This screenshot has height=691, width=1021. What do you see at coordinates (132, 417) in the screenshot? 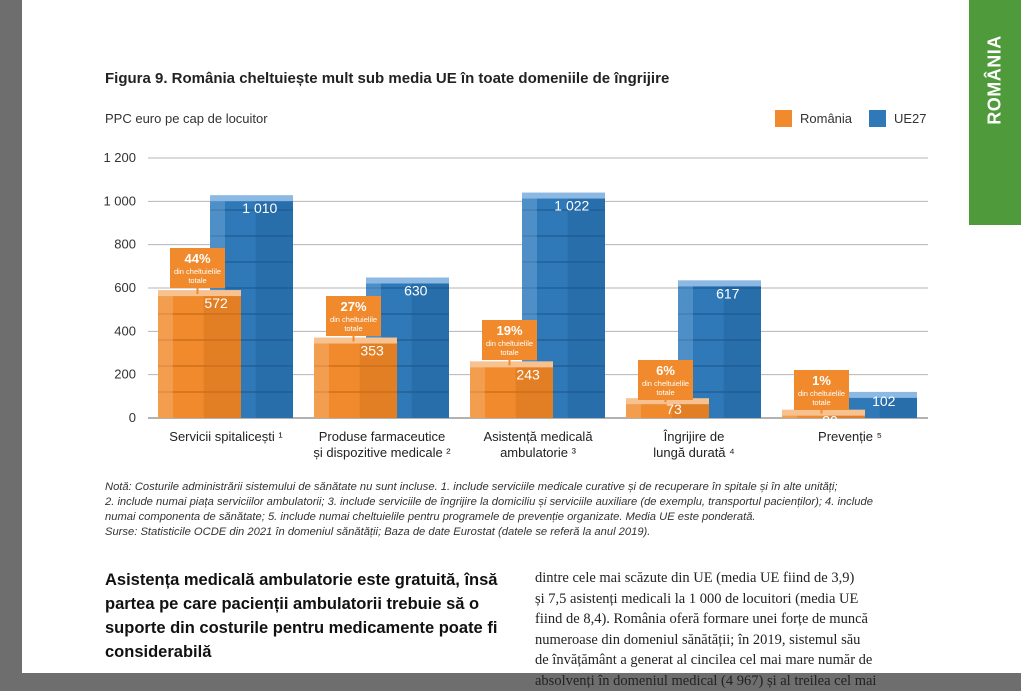
I see `y-tick-label: 0` at bounding box center [132, 417].